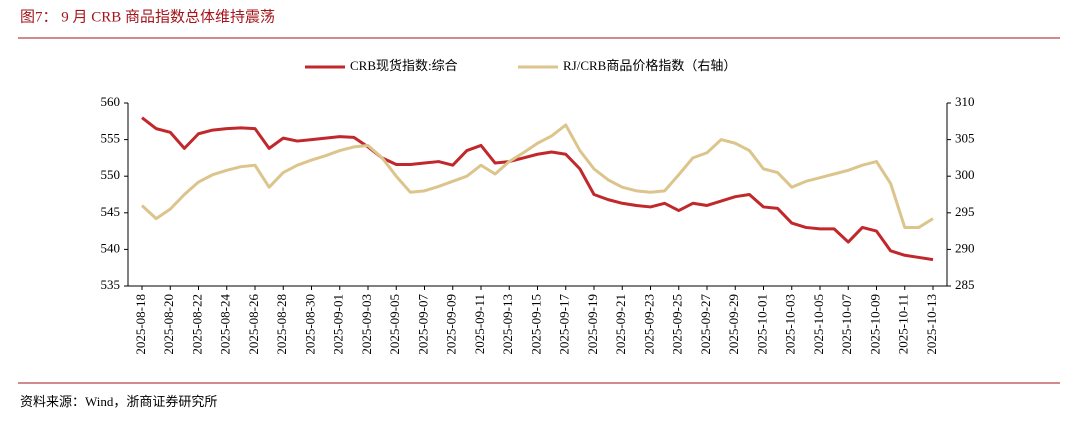 The width and height of the screenshot is (1080, 421). What do you see at coordinates (196, 324) in the screenshot?
I see `x-tick-label: 2025-08-22` at bounding box center [196, 324].